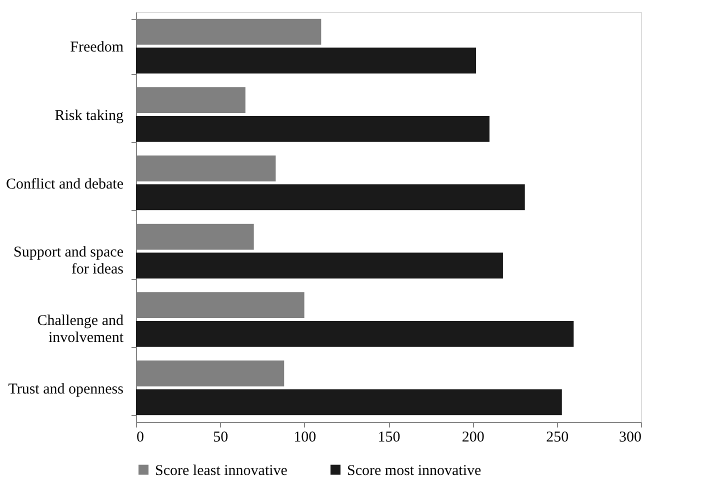 This screenshot has height=478, width=716. I want to click on x-tick-label: 300, so click(630, 438).